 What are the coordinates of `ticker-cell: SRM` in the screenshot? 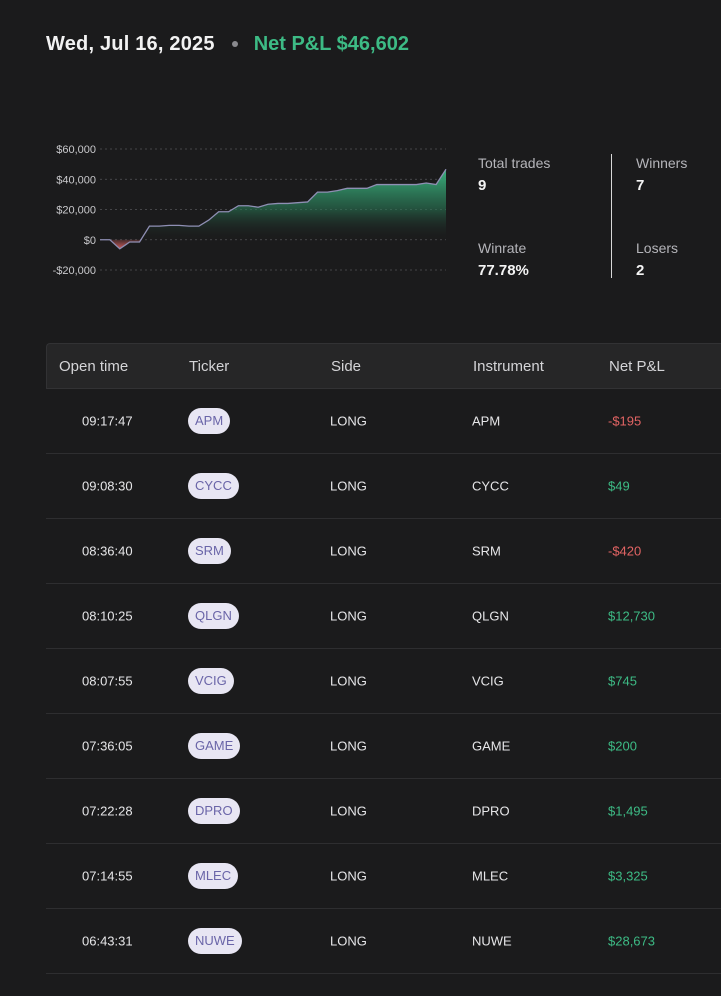 It's located at (209, 551).